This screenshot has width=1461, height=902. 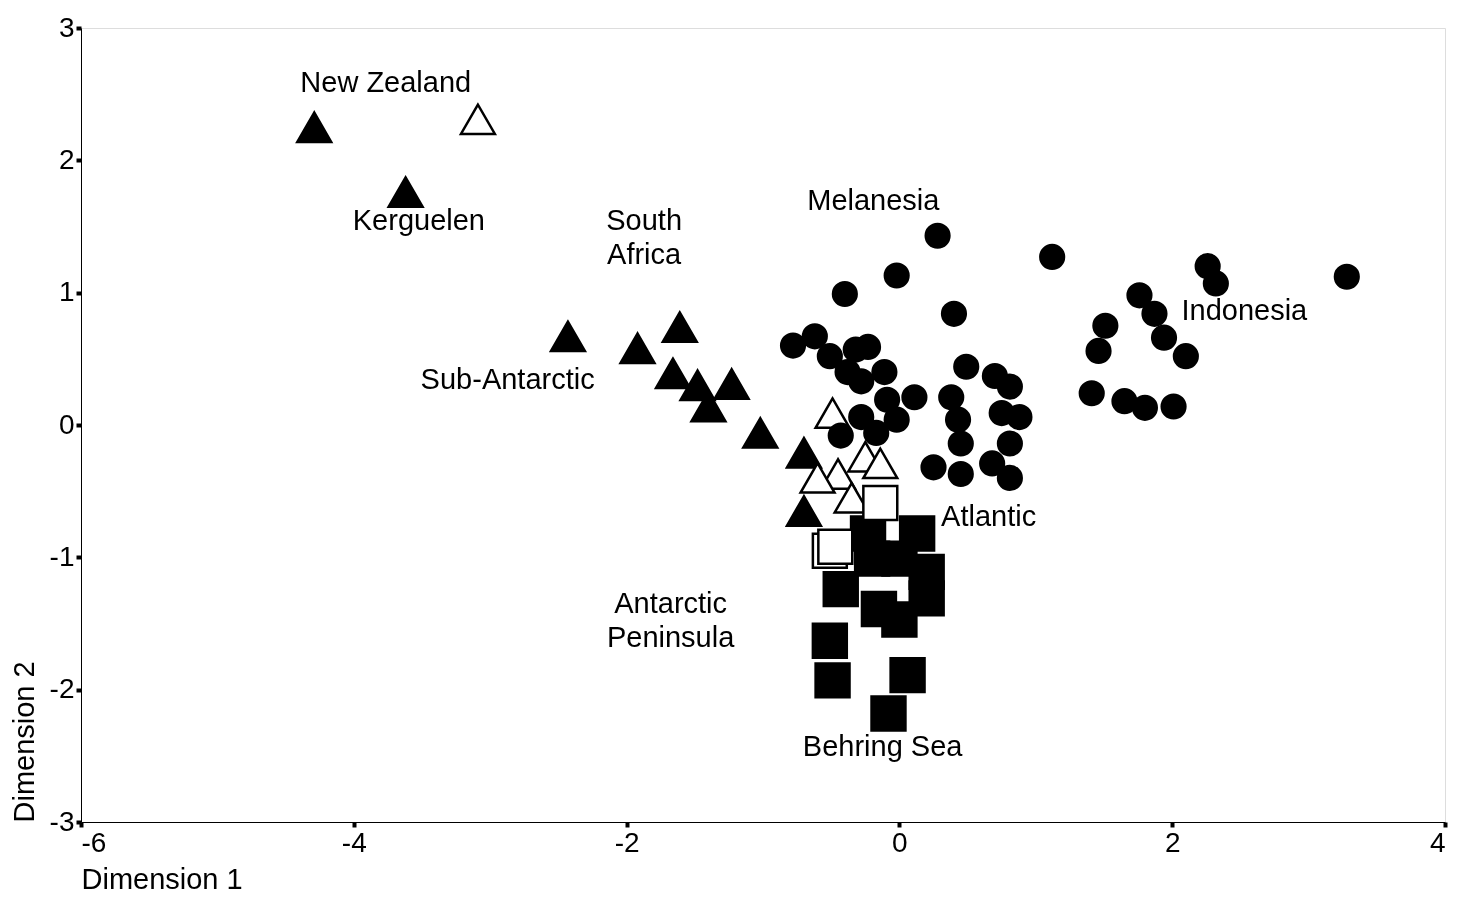 What do you see at coordinates (62, 556) in the screenshot?
I see `y-tick-label: -1` at bounding box center [62, 556].